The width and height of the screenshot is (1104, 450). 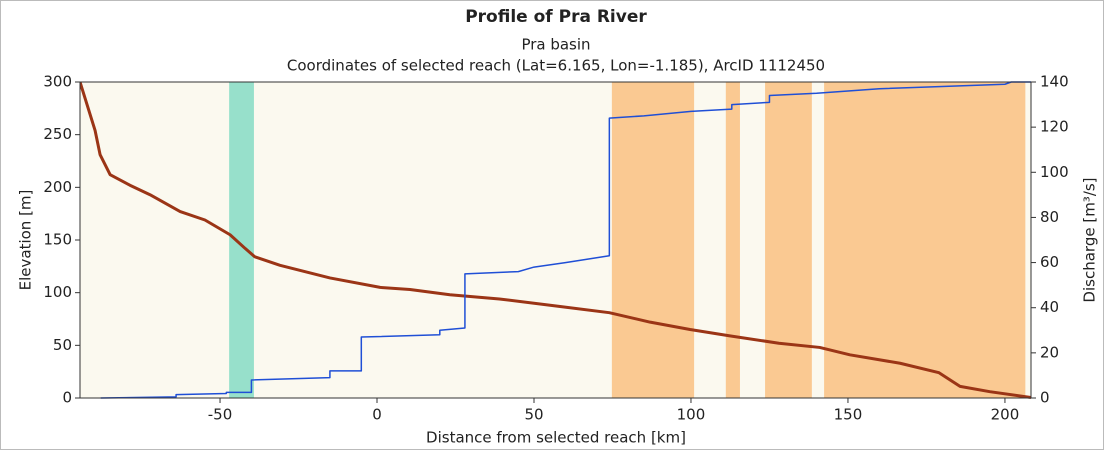 I want to click on x-axis-label: Distance from selected reach [km], so click(x=556, y=438).